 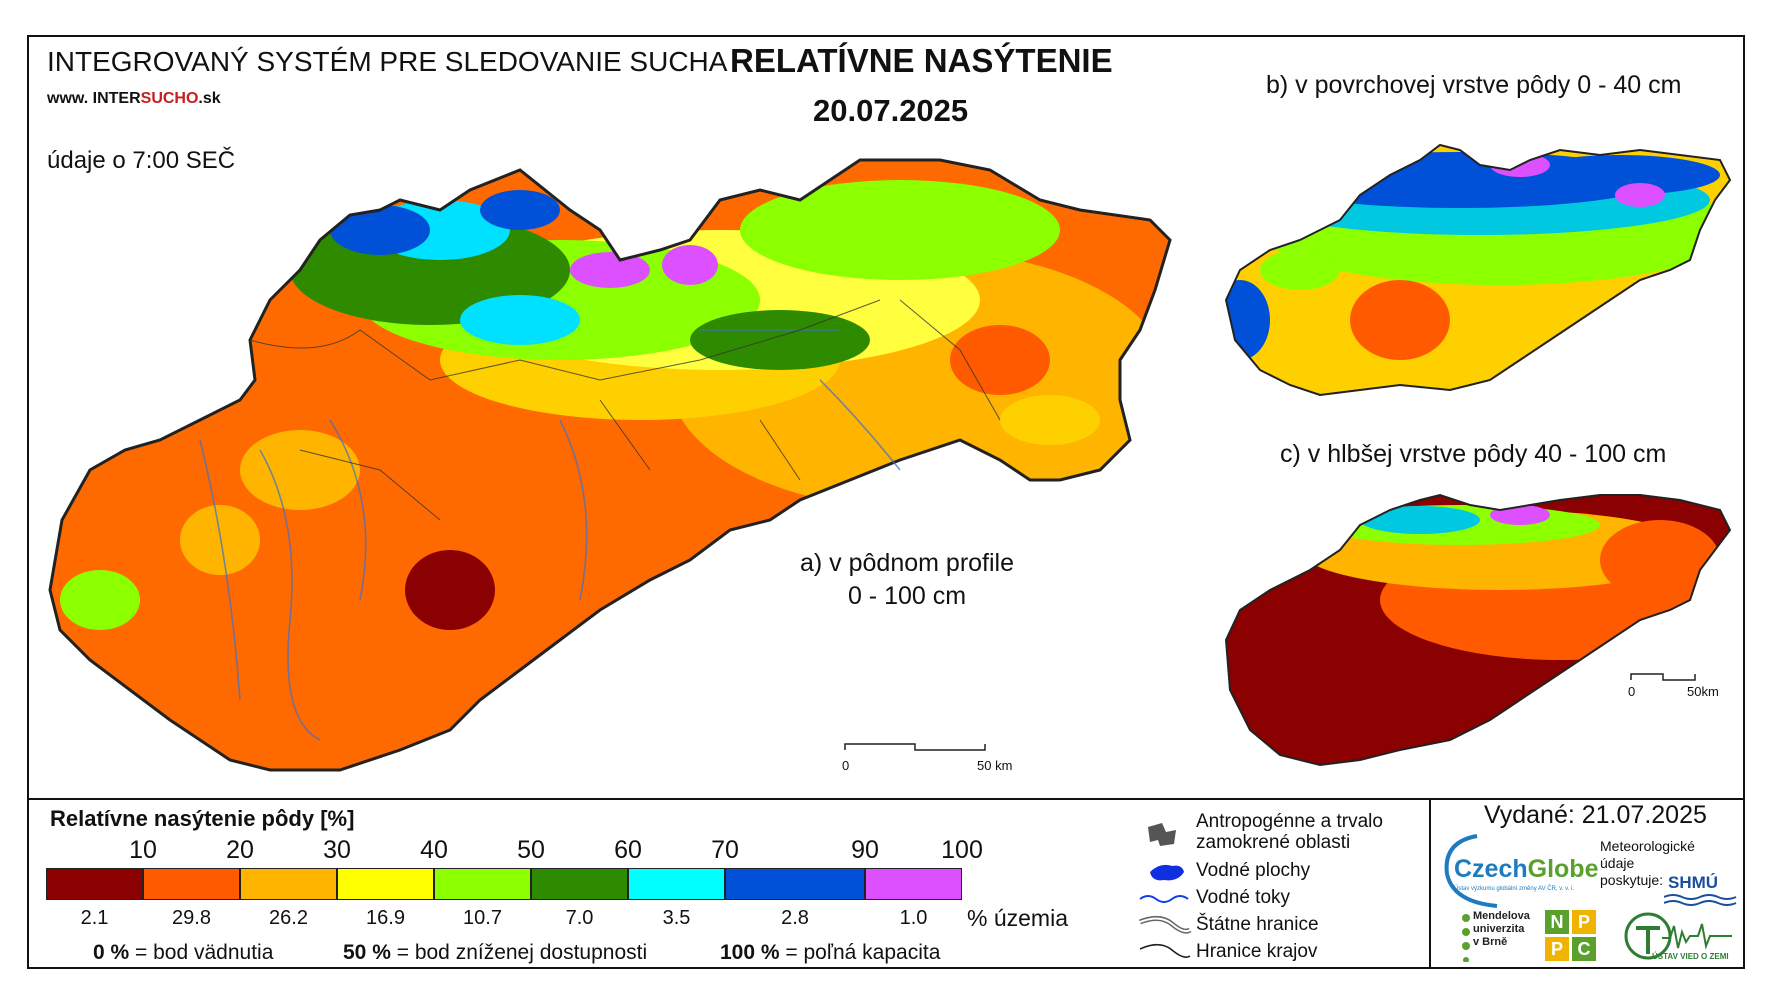 What do you see at coordinates (1243, 897) in the screenshot?
I see `water-streams-label: Vodné toky` at bounding box center [1243, 897].